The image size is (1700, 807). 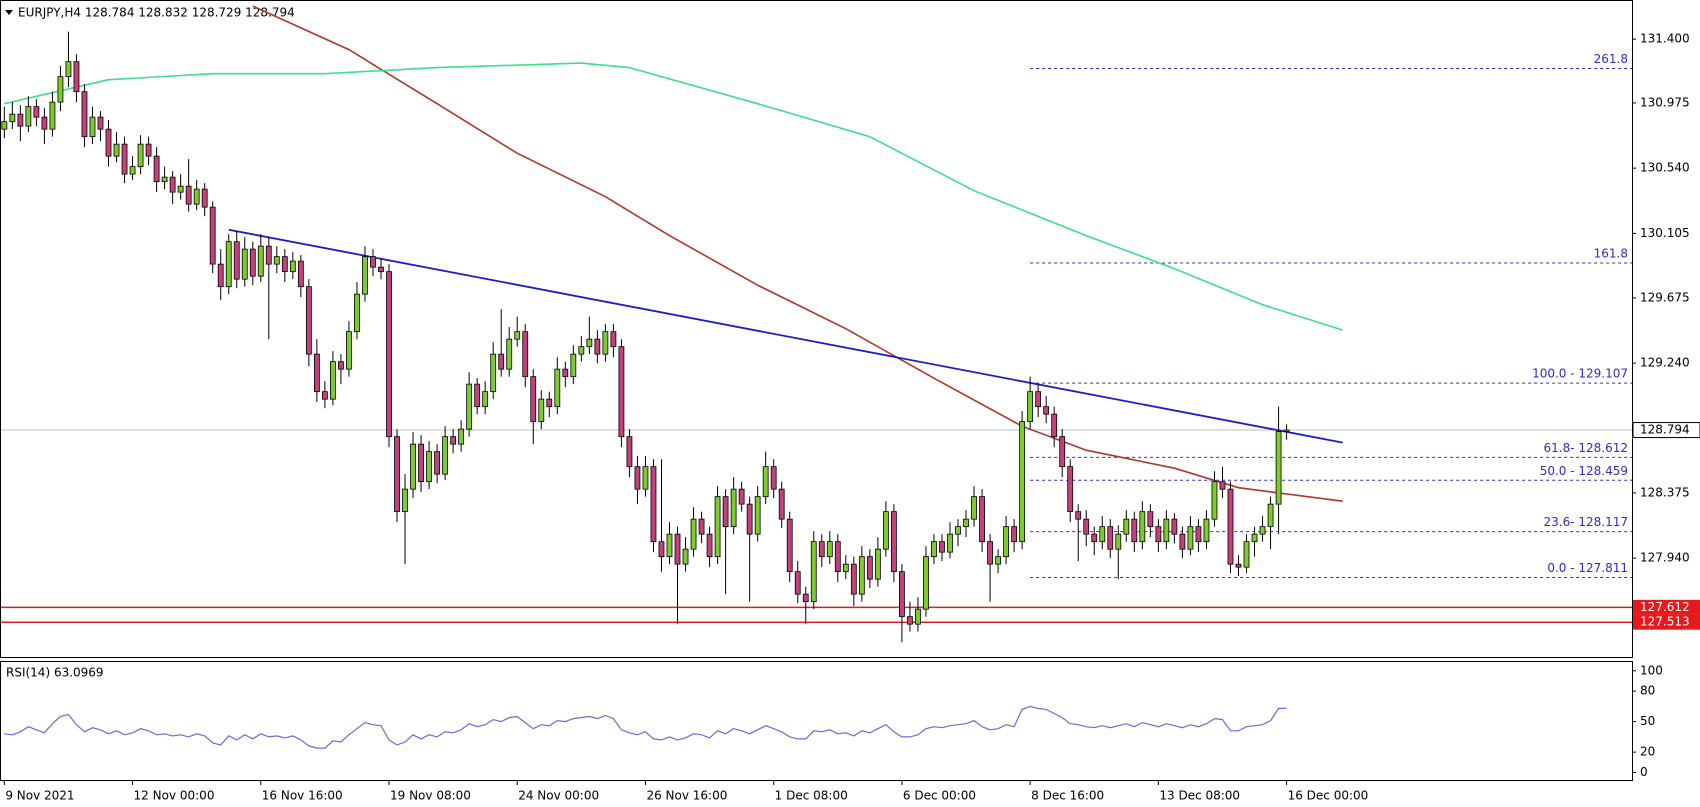 What do you see at coordinates (1665, 492) in the screenshot?
I see `y-tick-label: 128.375` at bounding box center [1665, 492].